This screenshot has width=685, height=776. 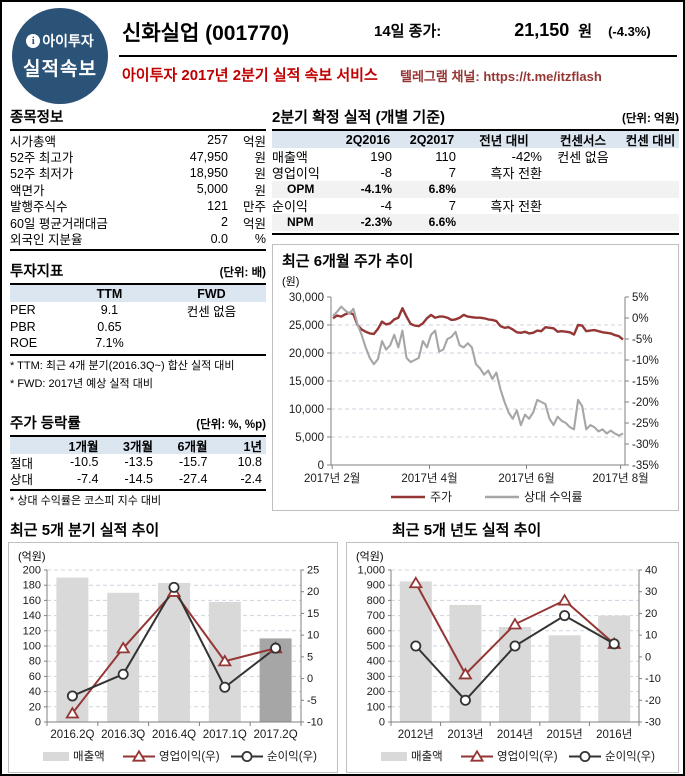 I want to click on axis-label: 주가, so click(x=441, y=497).